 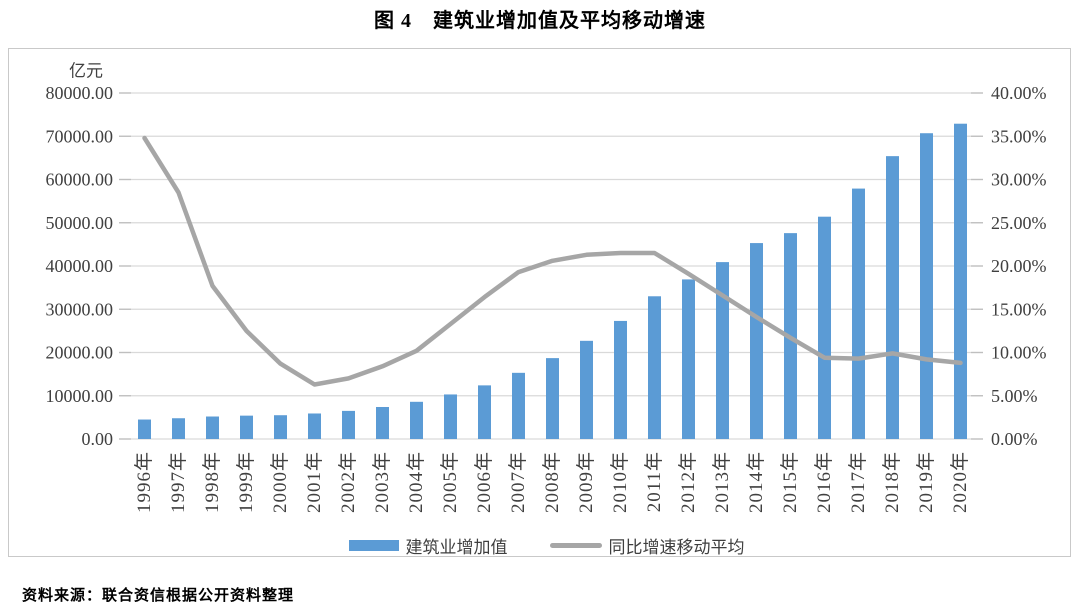 I want to click on right-axis-tick-label: 30.00%, so click(x=1019, y=180).